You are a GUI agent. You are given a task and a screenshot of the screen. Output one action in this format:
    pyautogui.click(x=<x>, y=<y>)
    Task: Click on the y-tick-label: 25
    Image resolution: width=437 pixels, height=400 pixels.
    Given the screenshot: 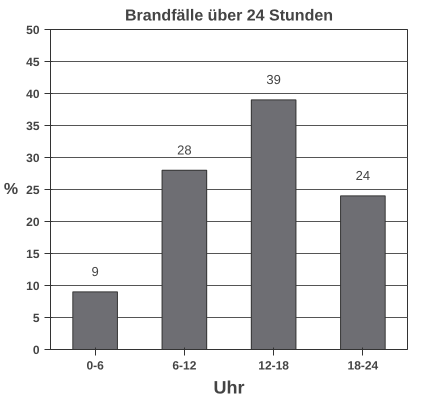 What is the action you would take?
    pyautogui.click(x=33, y=190)
    